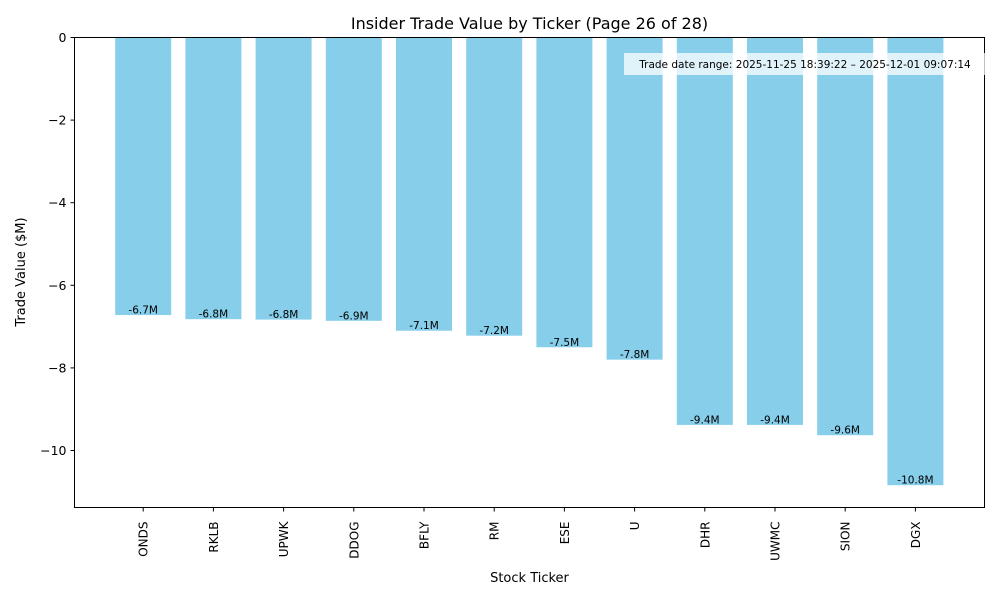  Describe the element at coordinates (775, 231) in the screenshot. I see `bar-uwmc` at that location.